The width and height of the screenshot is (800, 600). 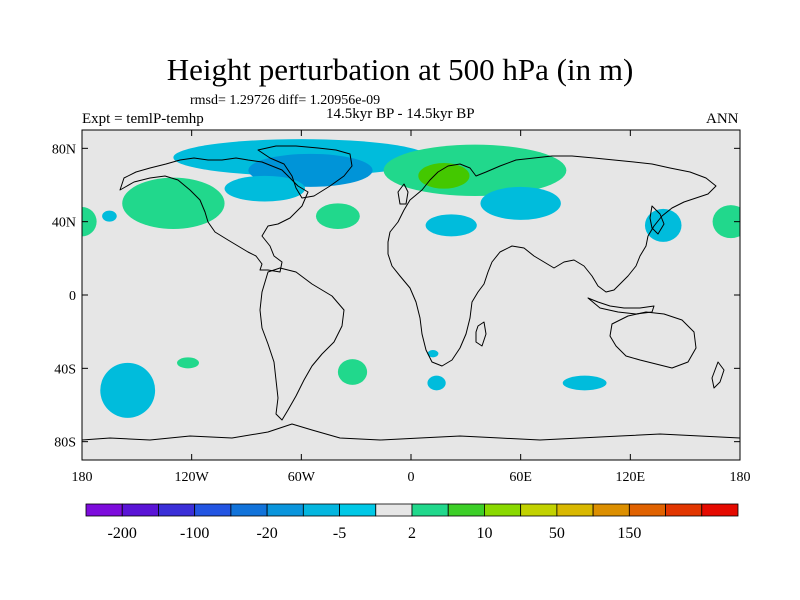 What do you see at coordinates (653, 340) in the screenshot?
I see `coastline-australia` at bounding box center [653, 340].